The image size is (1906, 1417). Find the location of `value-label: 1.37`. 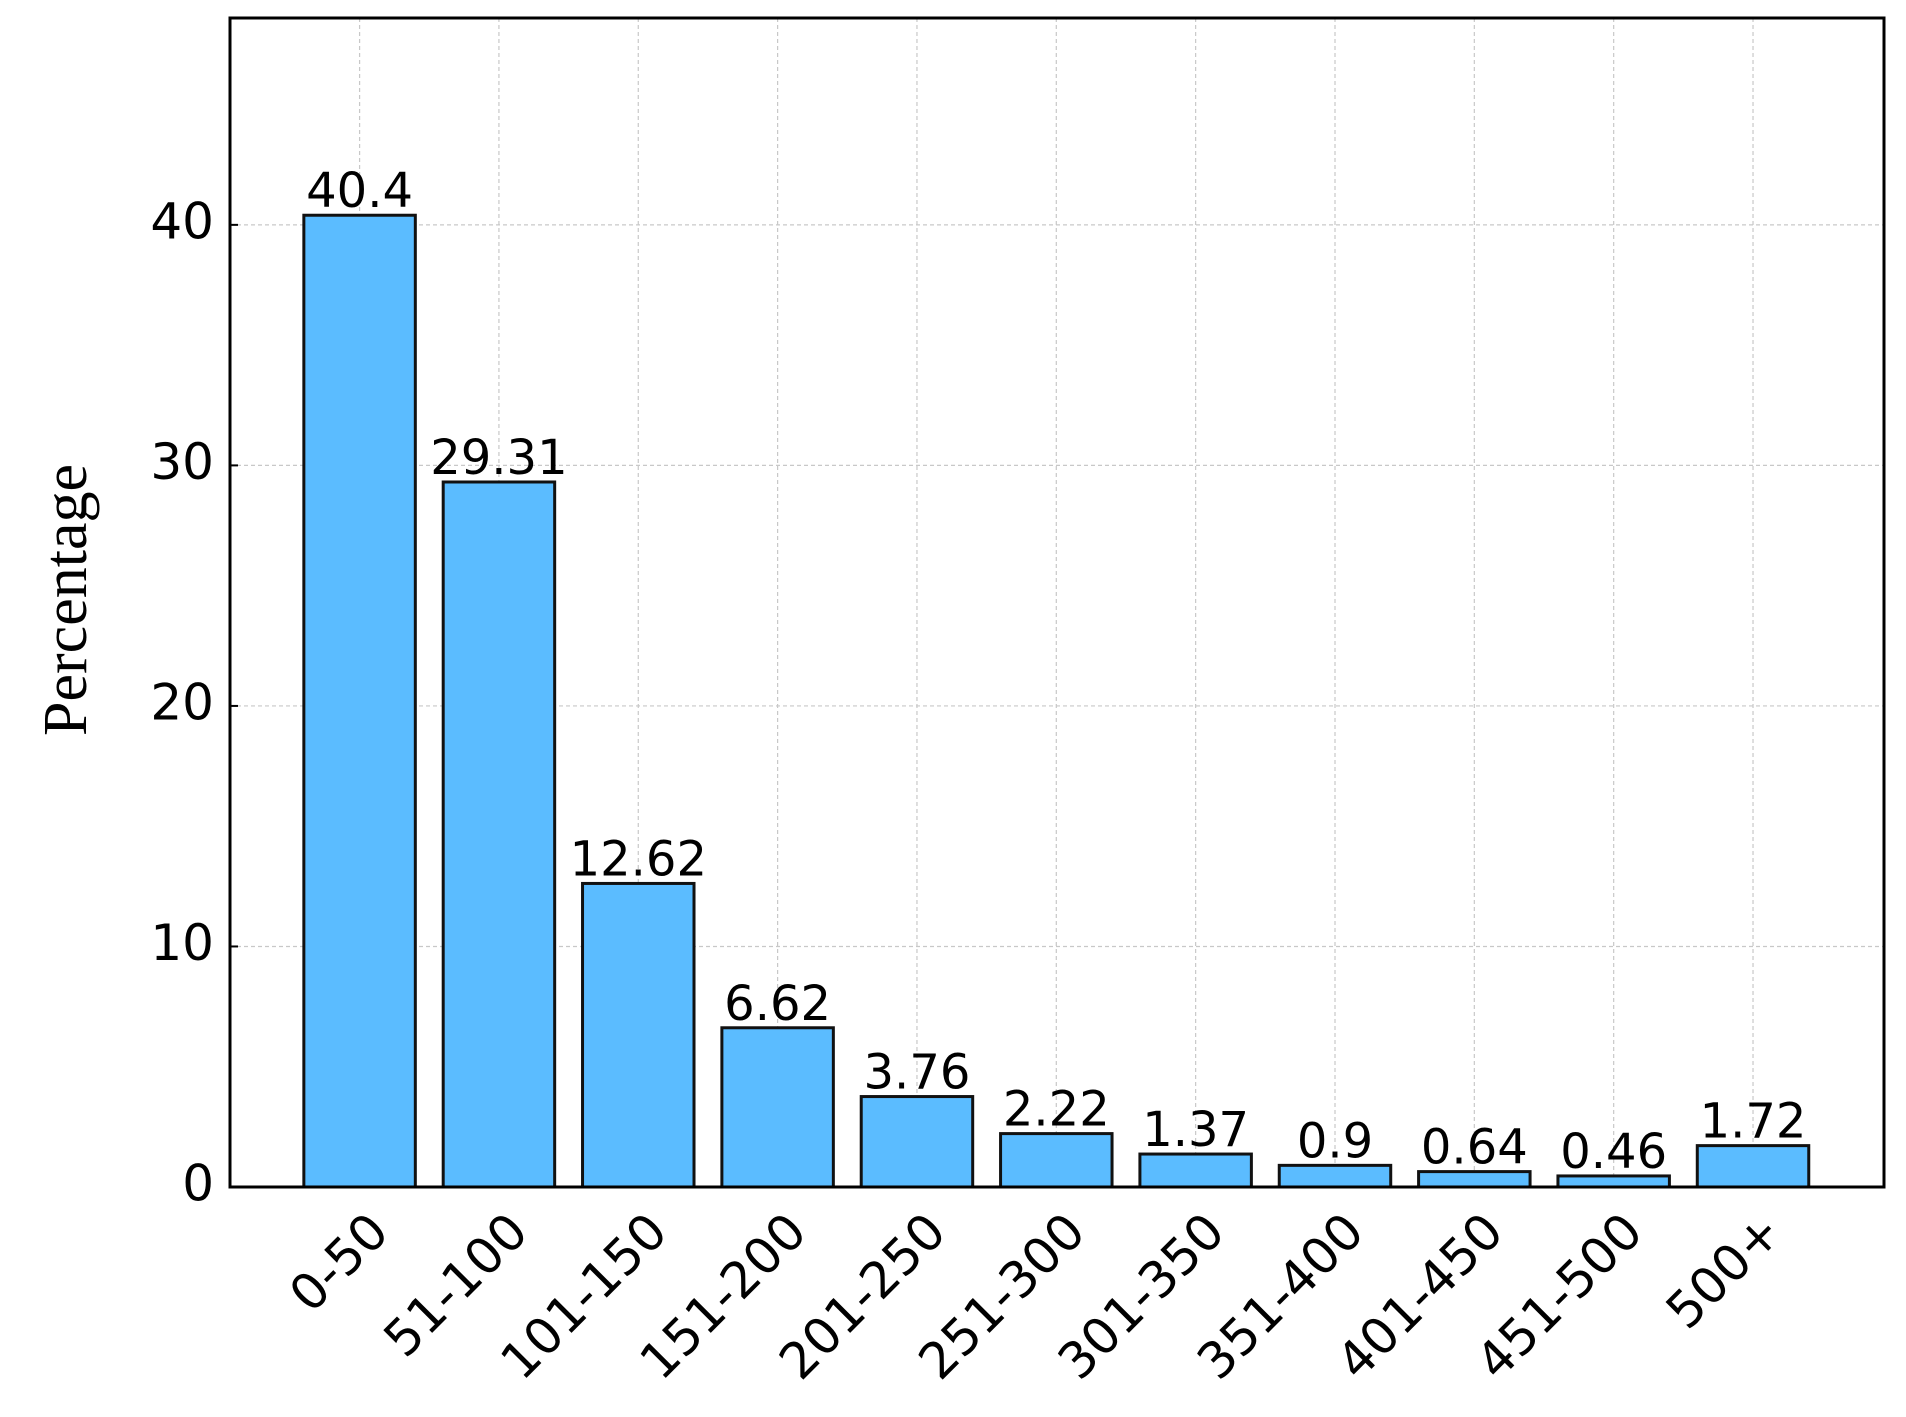

value-label: 1.37 is located at coordinates (1195, 1130).